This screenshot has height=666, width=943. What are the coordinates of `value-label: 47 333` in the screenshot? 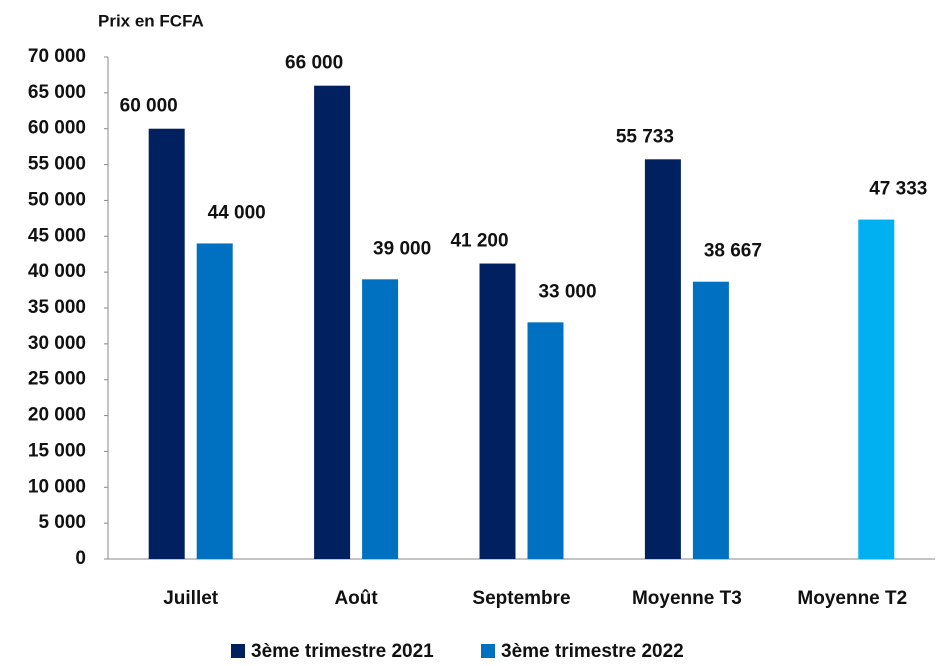 It's located at (898, 189).